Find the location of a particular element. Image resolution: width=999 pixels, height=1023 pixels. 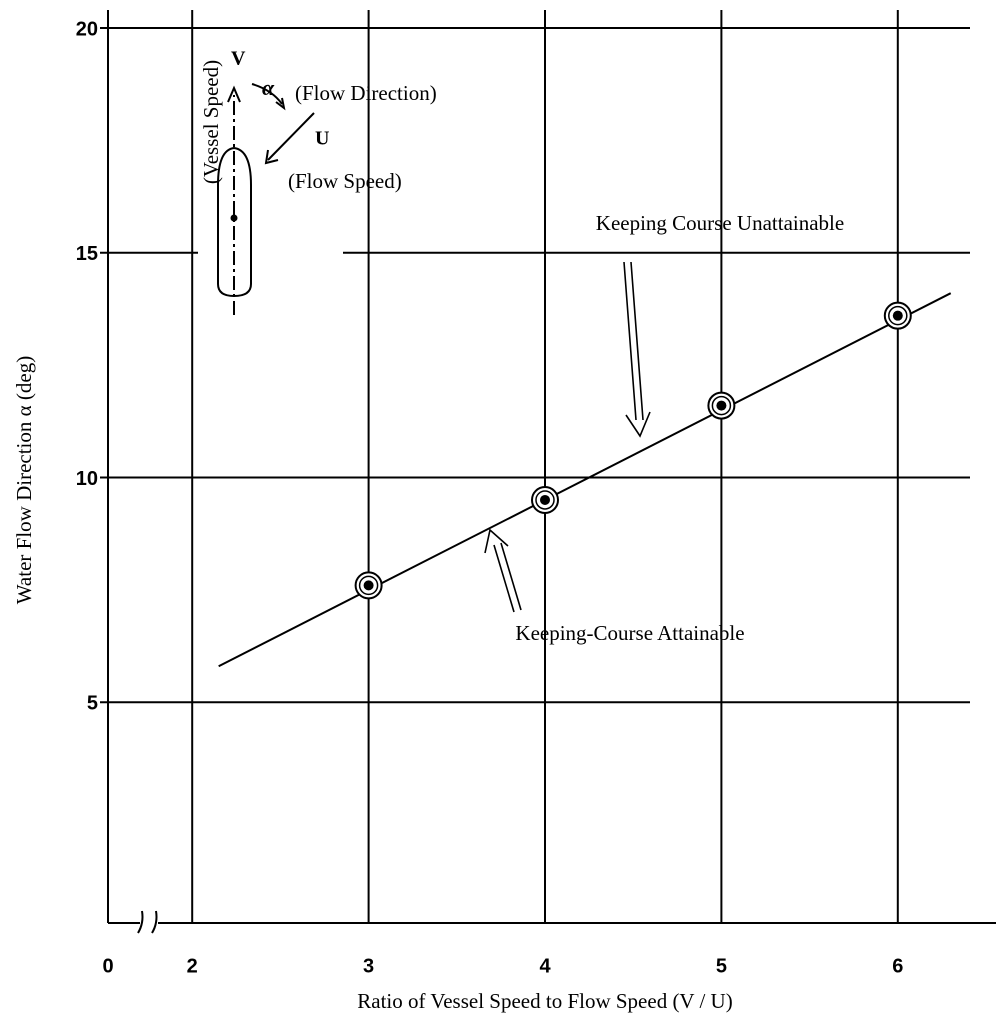

u-arrow-head is located at coordinates (271, 157).